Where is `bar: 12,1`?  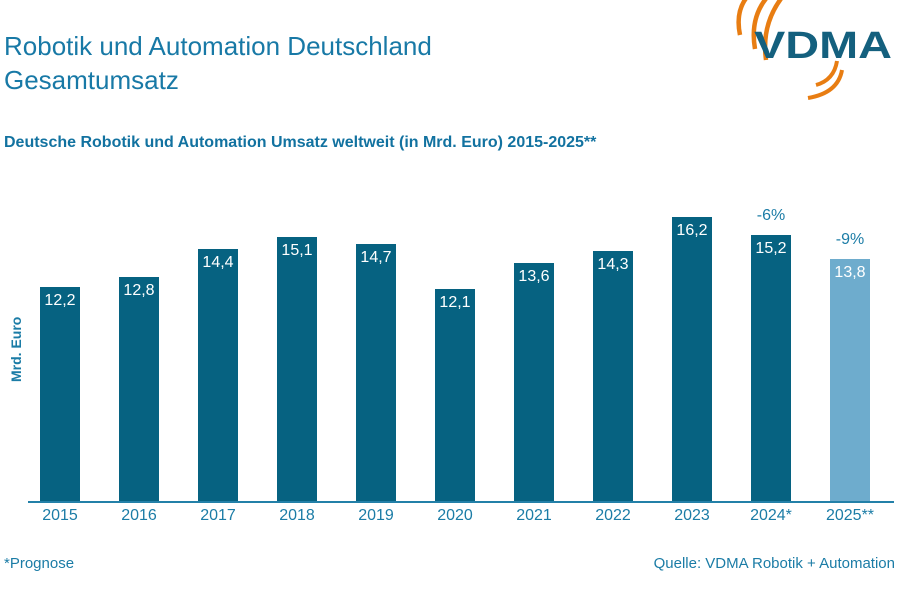 bar: 12,1 is located at coordinates (455, 395).